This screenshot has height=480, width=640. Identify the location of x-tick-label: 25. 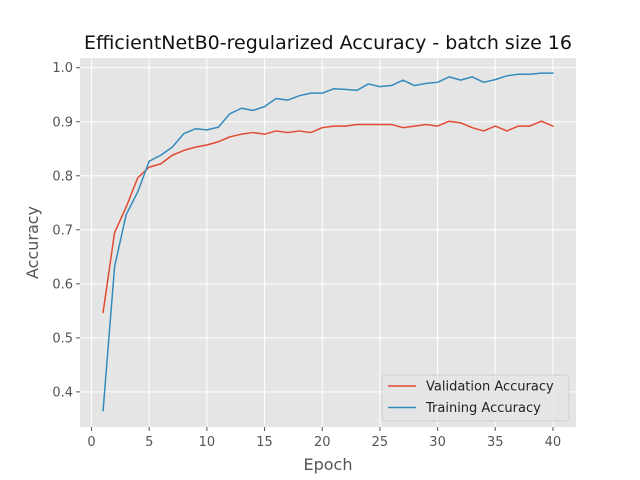
(380, 442).